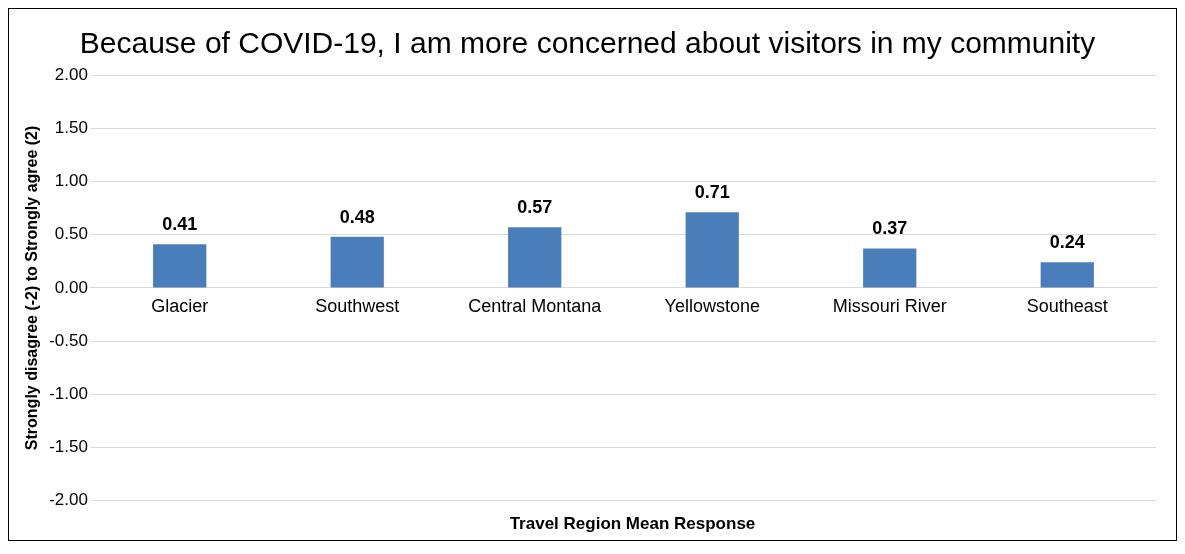 The height and width of the screenshot is (554, 1185). I want to click on x-tick-label: Yellowstone, so click(712, 305).